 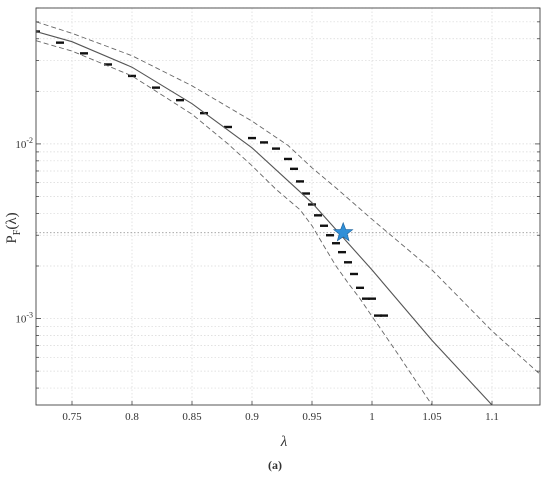 What do you see at coordinates (192, 417) in the screenshot?
I see `x-tick-label: 0.85` at bounding box center [192, 417].